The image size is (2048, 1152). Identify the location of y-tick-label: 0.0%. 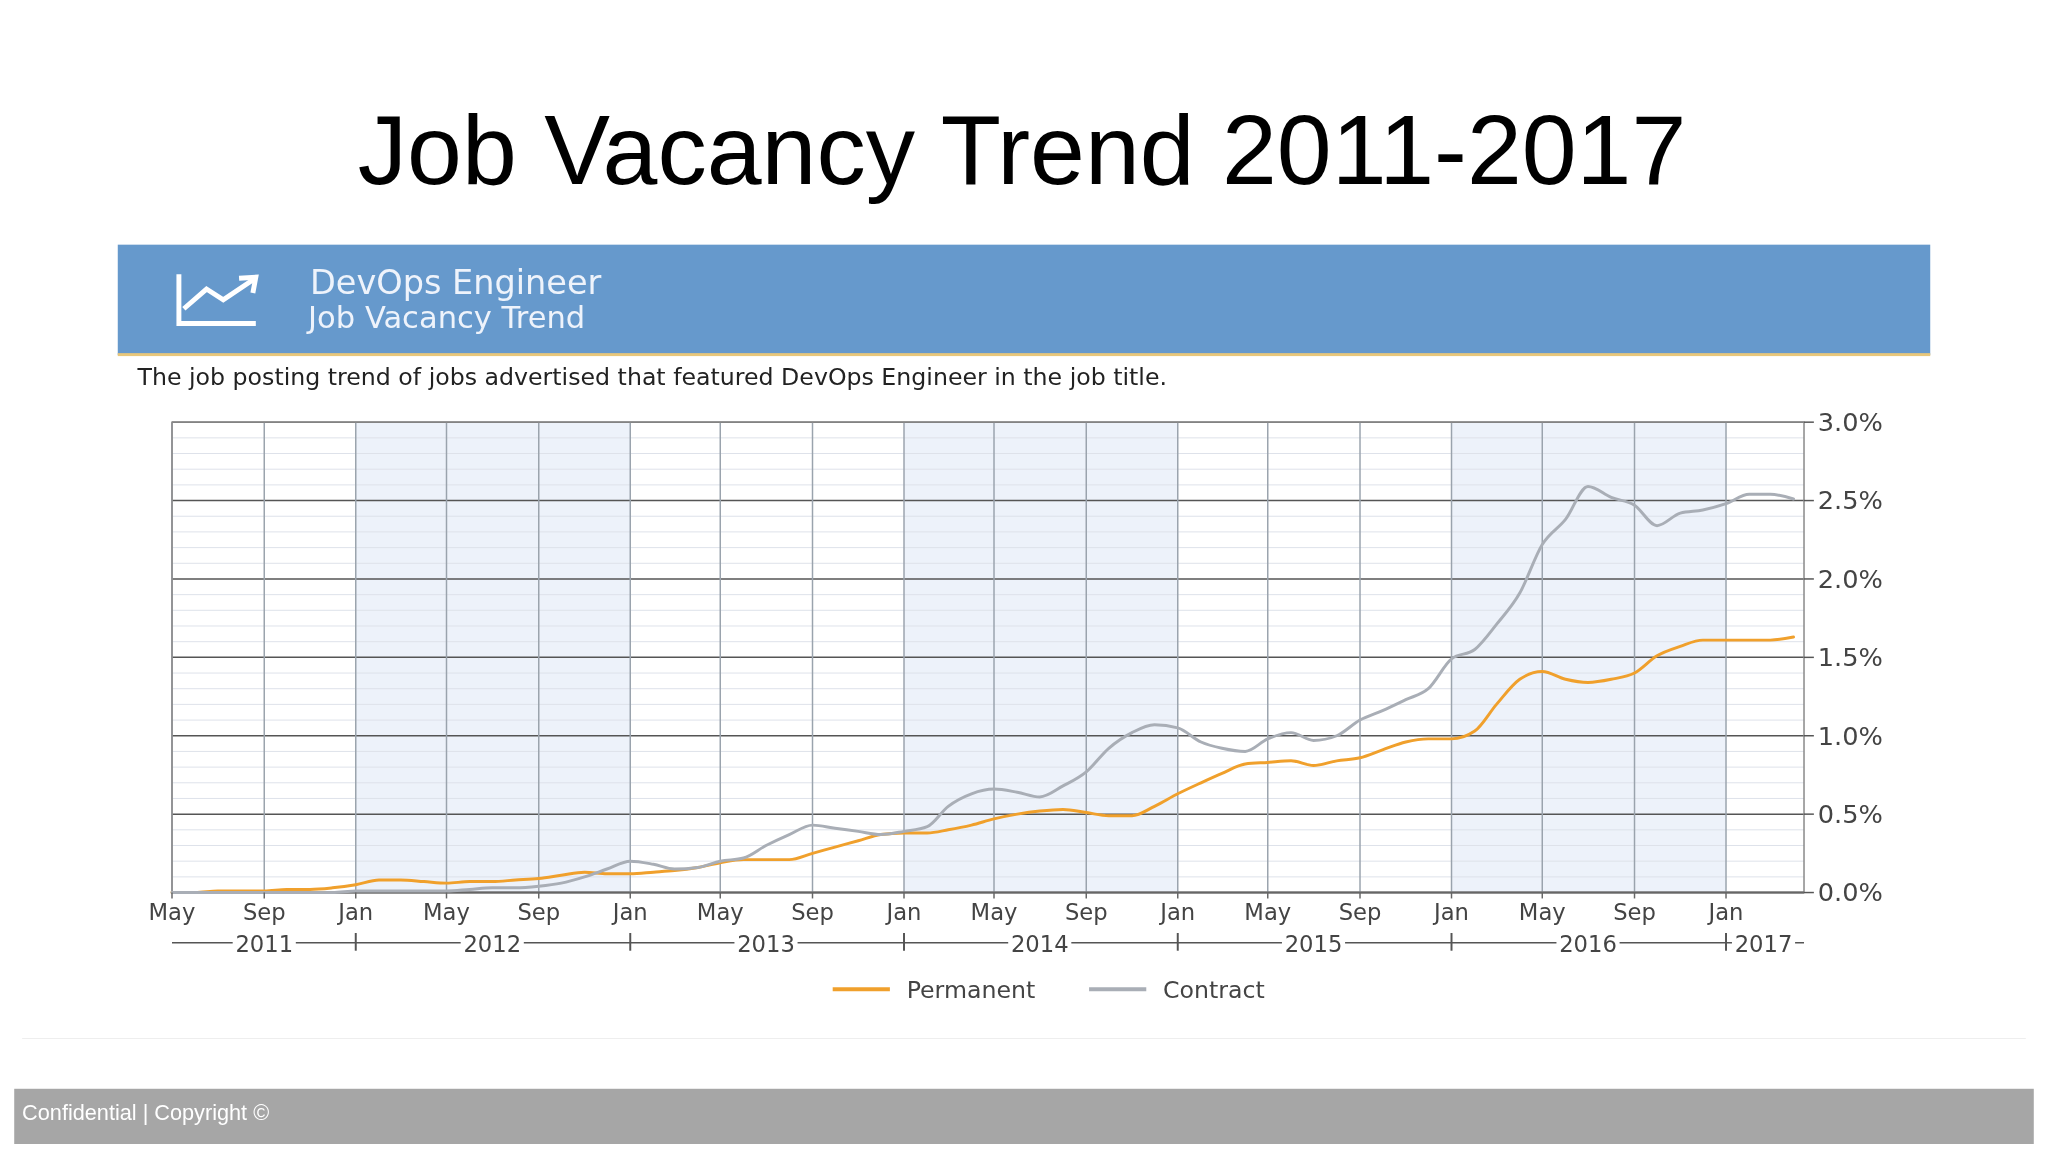
(1850, 892).